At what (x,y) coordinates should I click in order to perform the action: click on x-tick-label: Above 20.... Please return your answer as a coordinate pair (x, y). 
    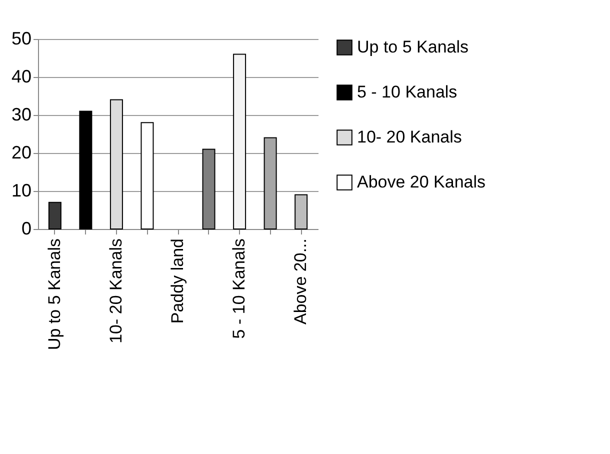
    Looking at the image, I should click on (300, 281).